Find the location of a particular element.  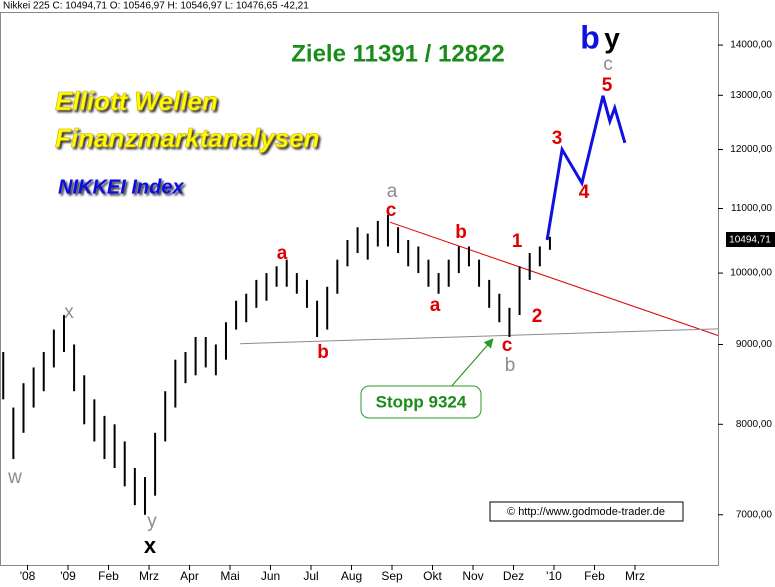

targets-title: Ziele 11391 / 12822 is located at coordinates (398, 53).